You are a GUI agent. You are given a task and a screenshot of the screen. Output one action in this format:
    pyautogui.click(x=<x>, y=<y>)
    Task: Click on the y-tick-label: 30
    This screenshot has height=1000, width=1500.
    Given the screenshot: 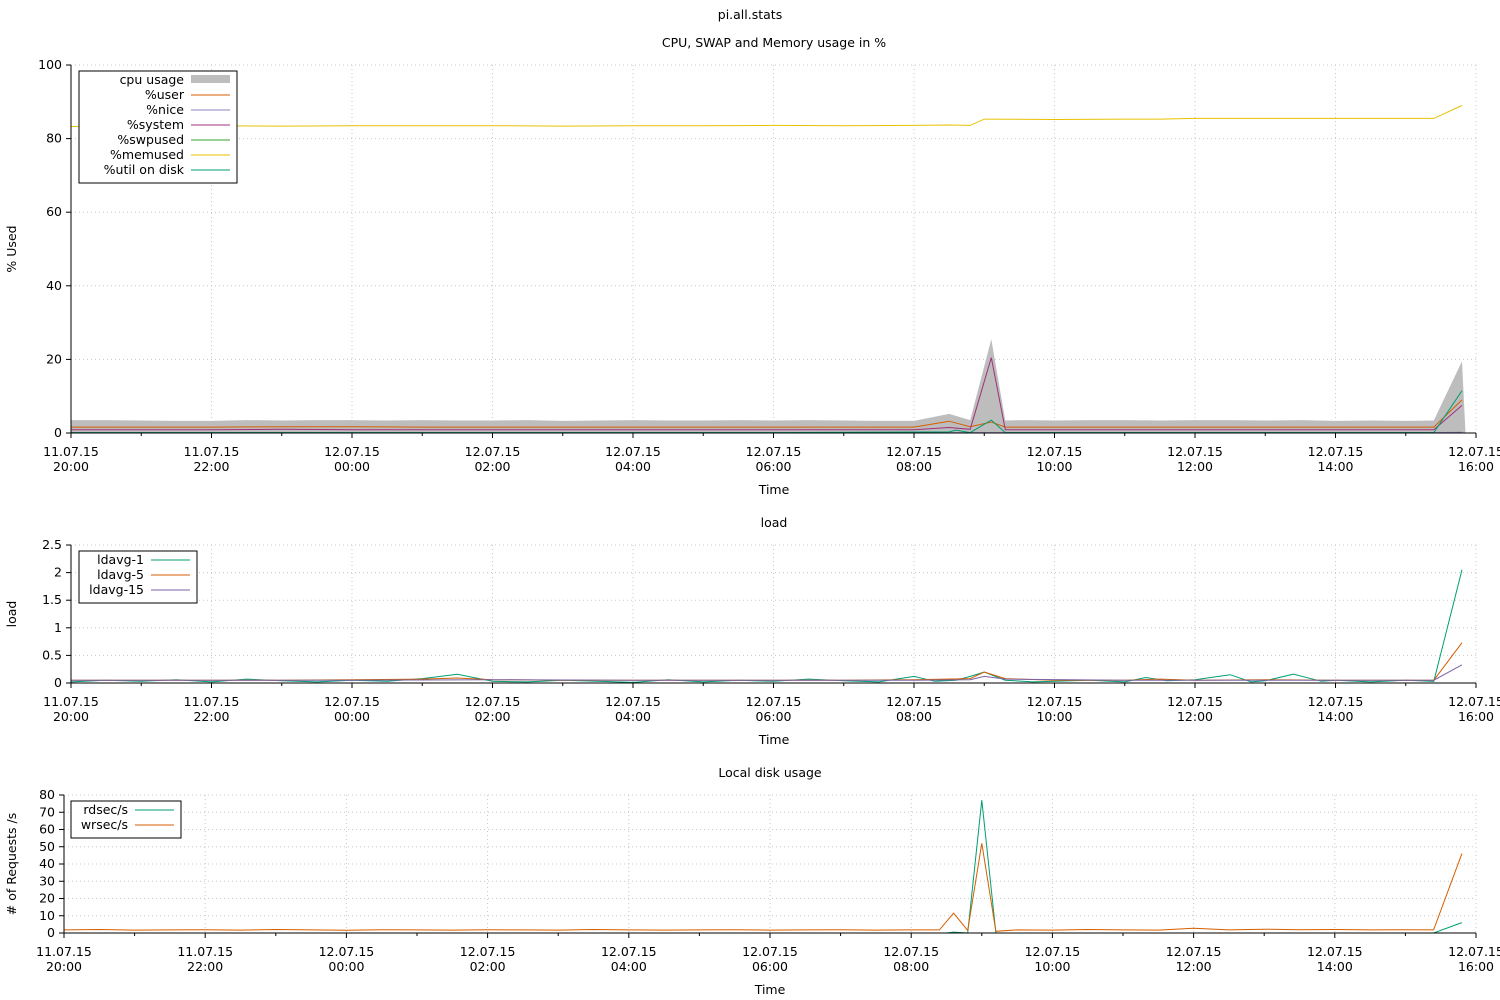 What is the action you would take?
    pyautogui.click(x=47, y=880)
    